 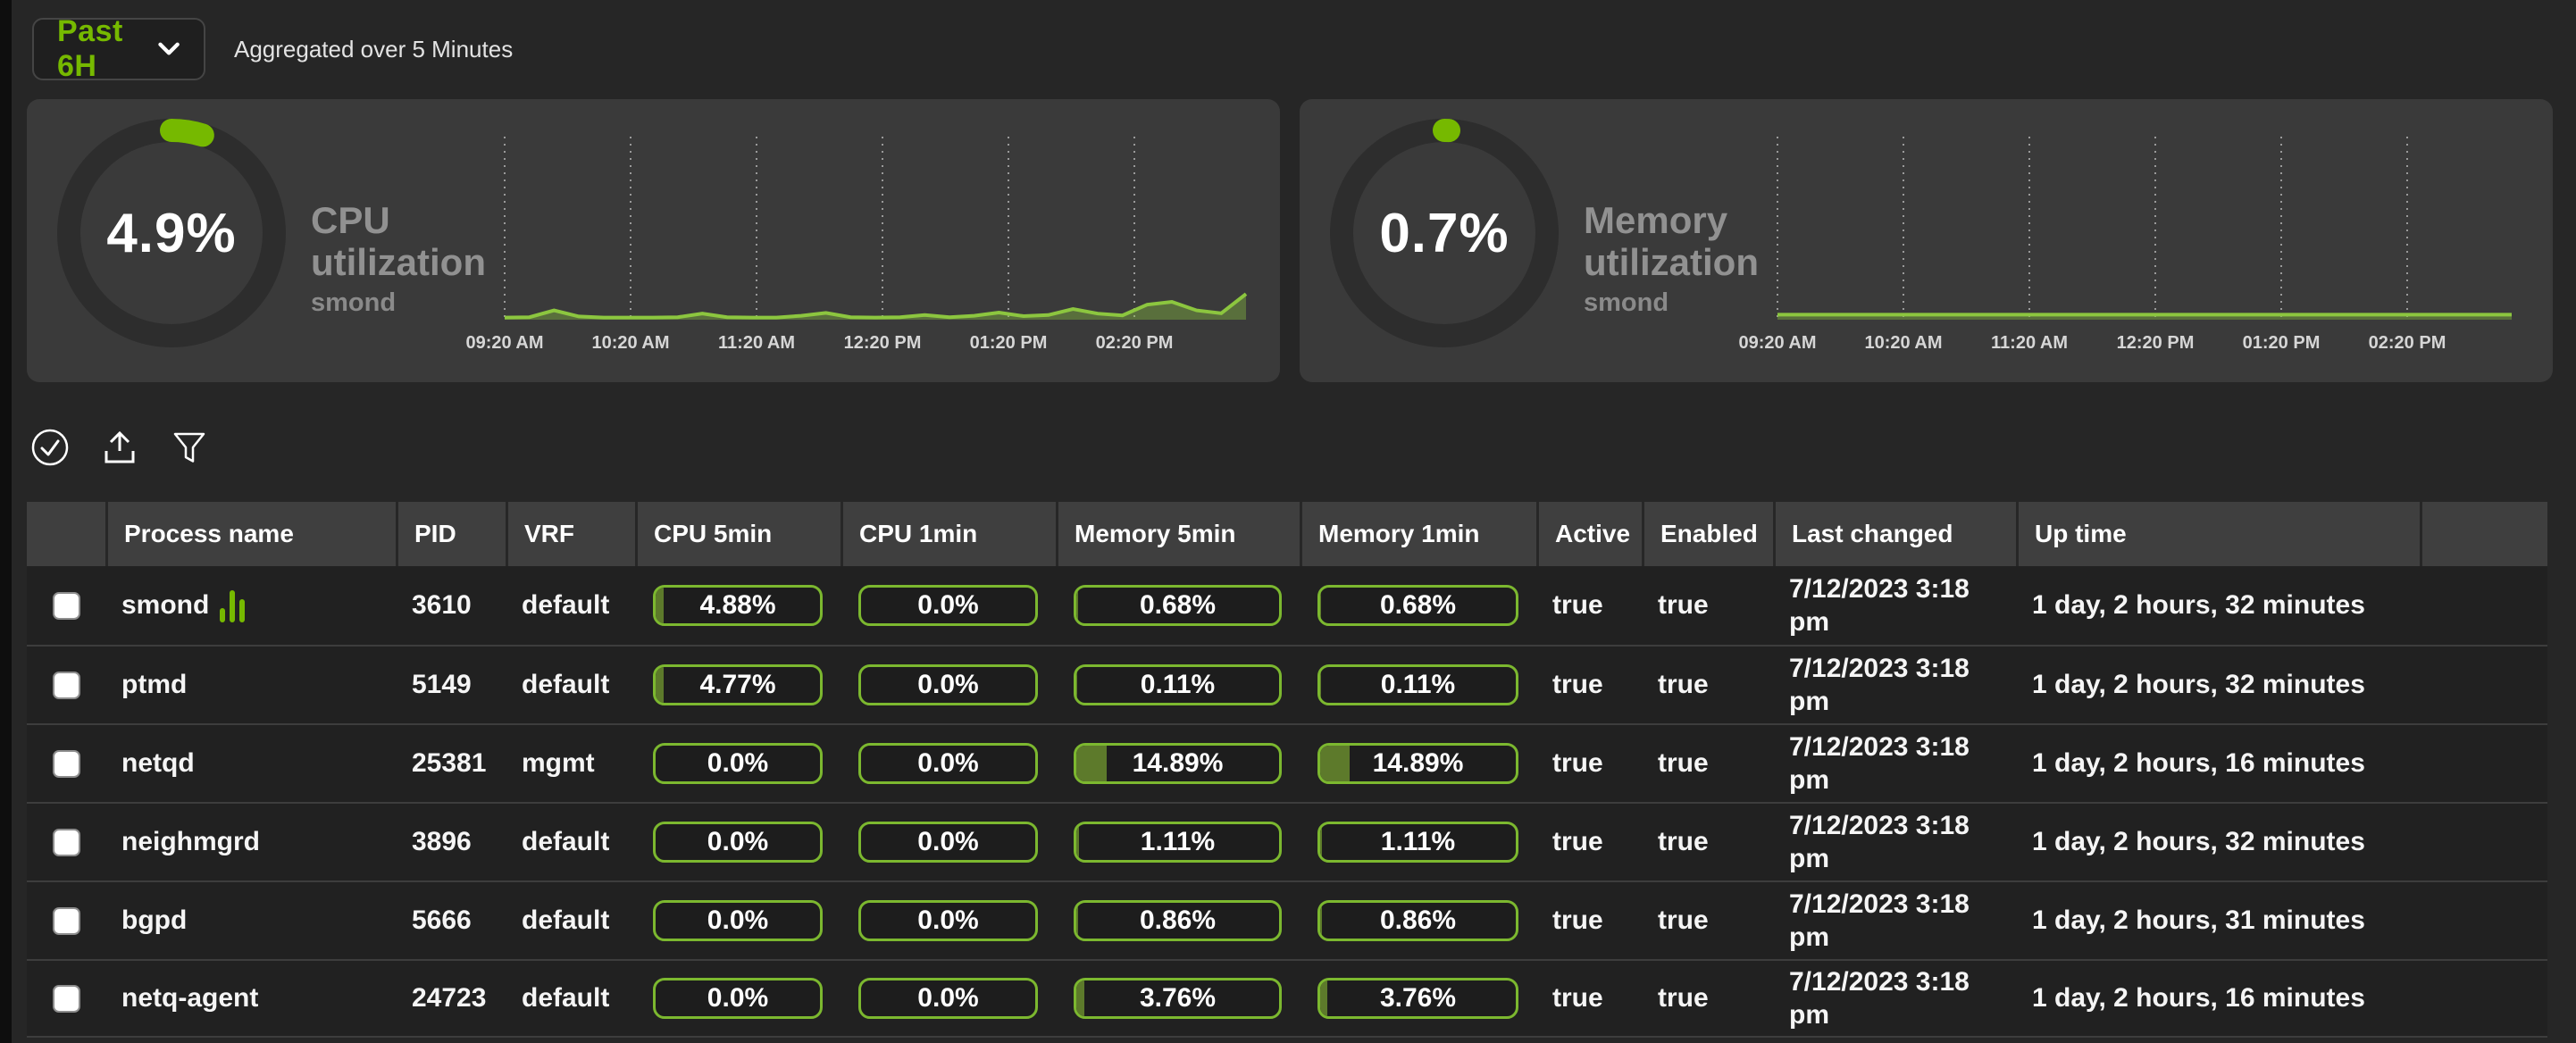 What do you see at coordinates (1895, 534) in the screenshot?
I see `header-last-changed: Last changed` at bounding box center [1895, 534].